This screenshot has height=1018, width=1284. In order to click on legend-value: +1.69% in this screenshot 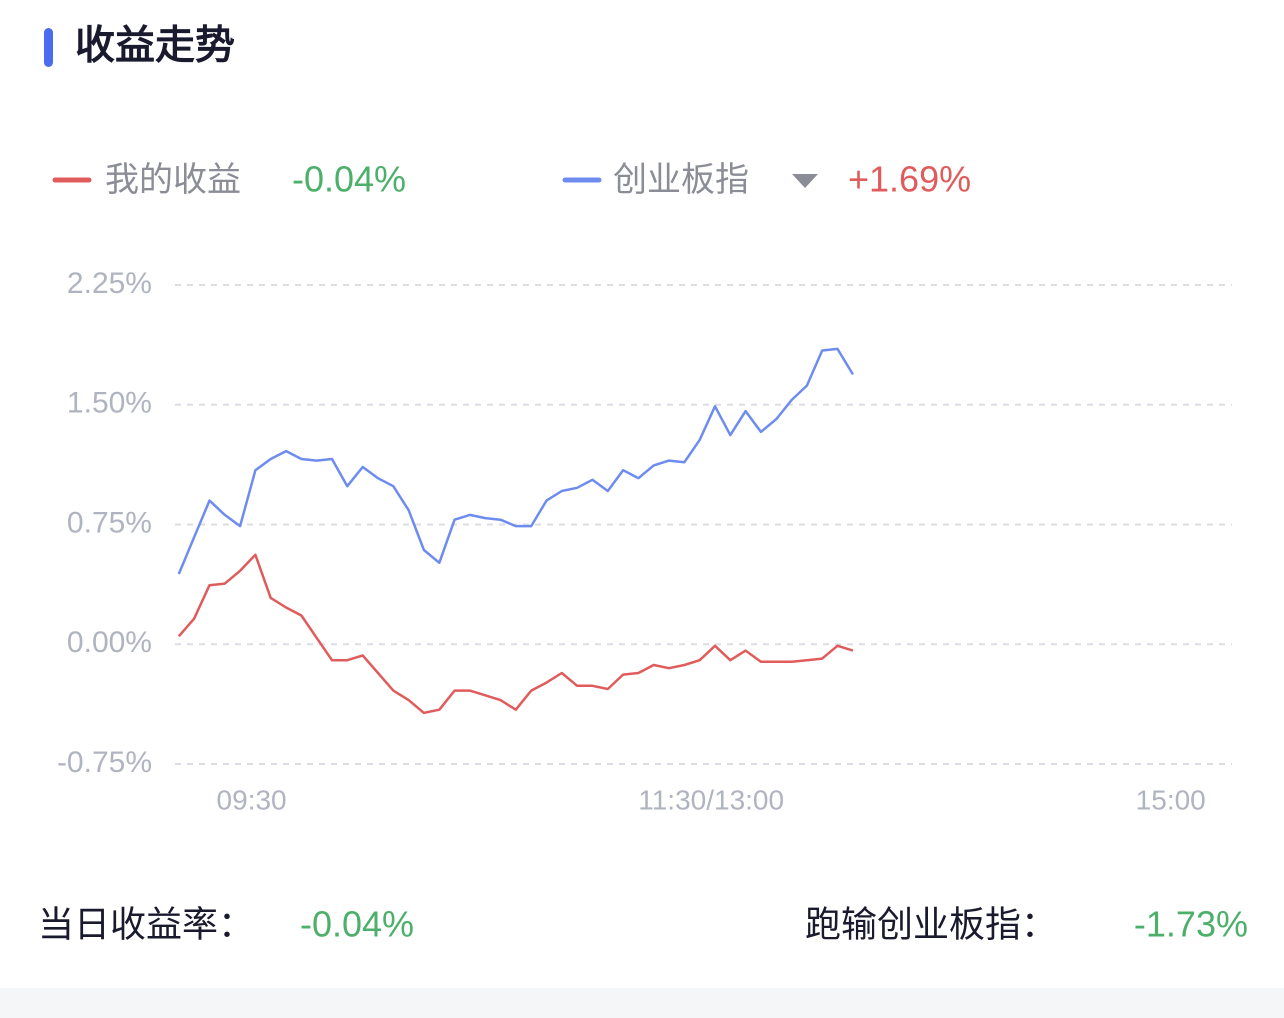, I will do `click(909, 179)`.